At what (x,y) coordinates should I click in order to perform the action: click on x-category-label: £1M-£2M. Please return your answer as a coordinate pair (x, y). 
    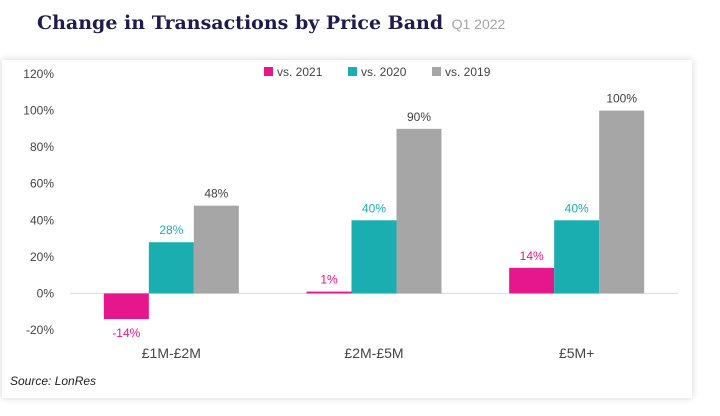
    Looking at the image, I should click on (171, 353).